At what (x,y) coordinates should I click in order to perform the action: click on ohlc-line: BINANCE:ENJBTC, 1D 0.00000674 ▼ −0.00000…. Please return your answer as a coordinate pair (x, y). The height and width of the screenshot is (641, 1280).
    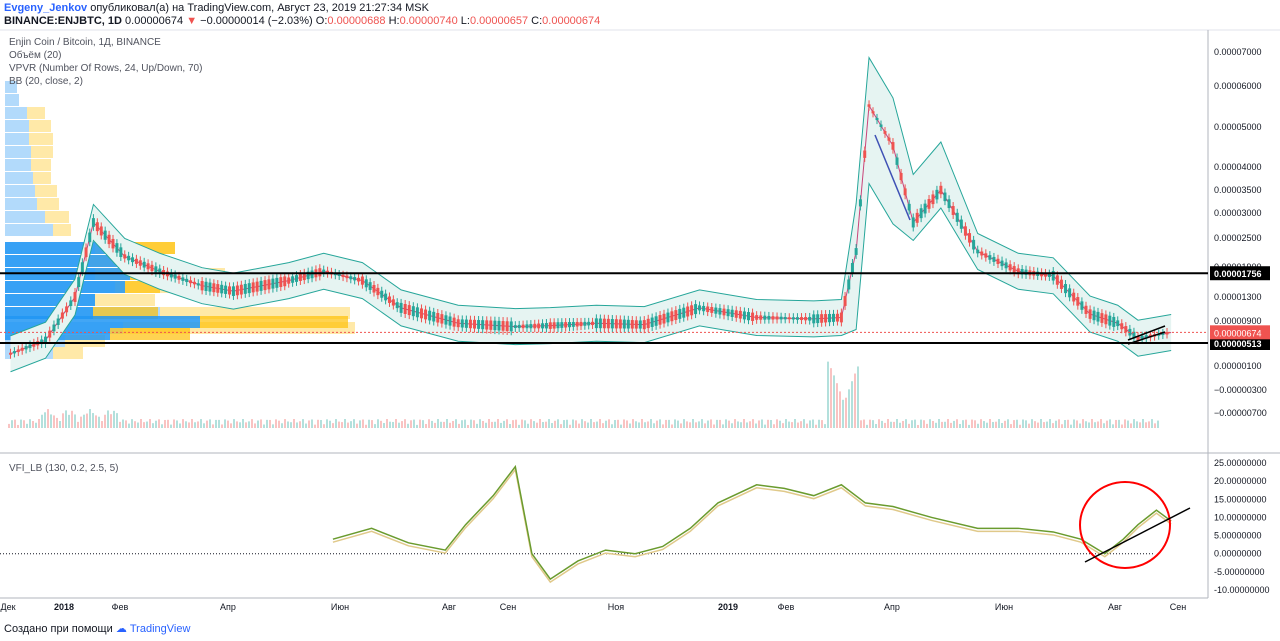
    Looking at the image, I should click on (302, 21).